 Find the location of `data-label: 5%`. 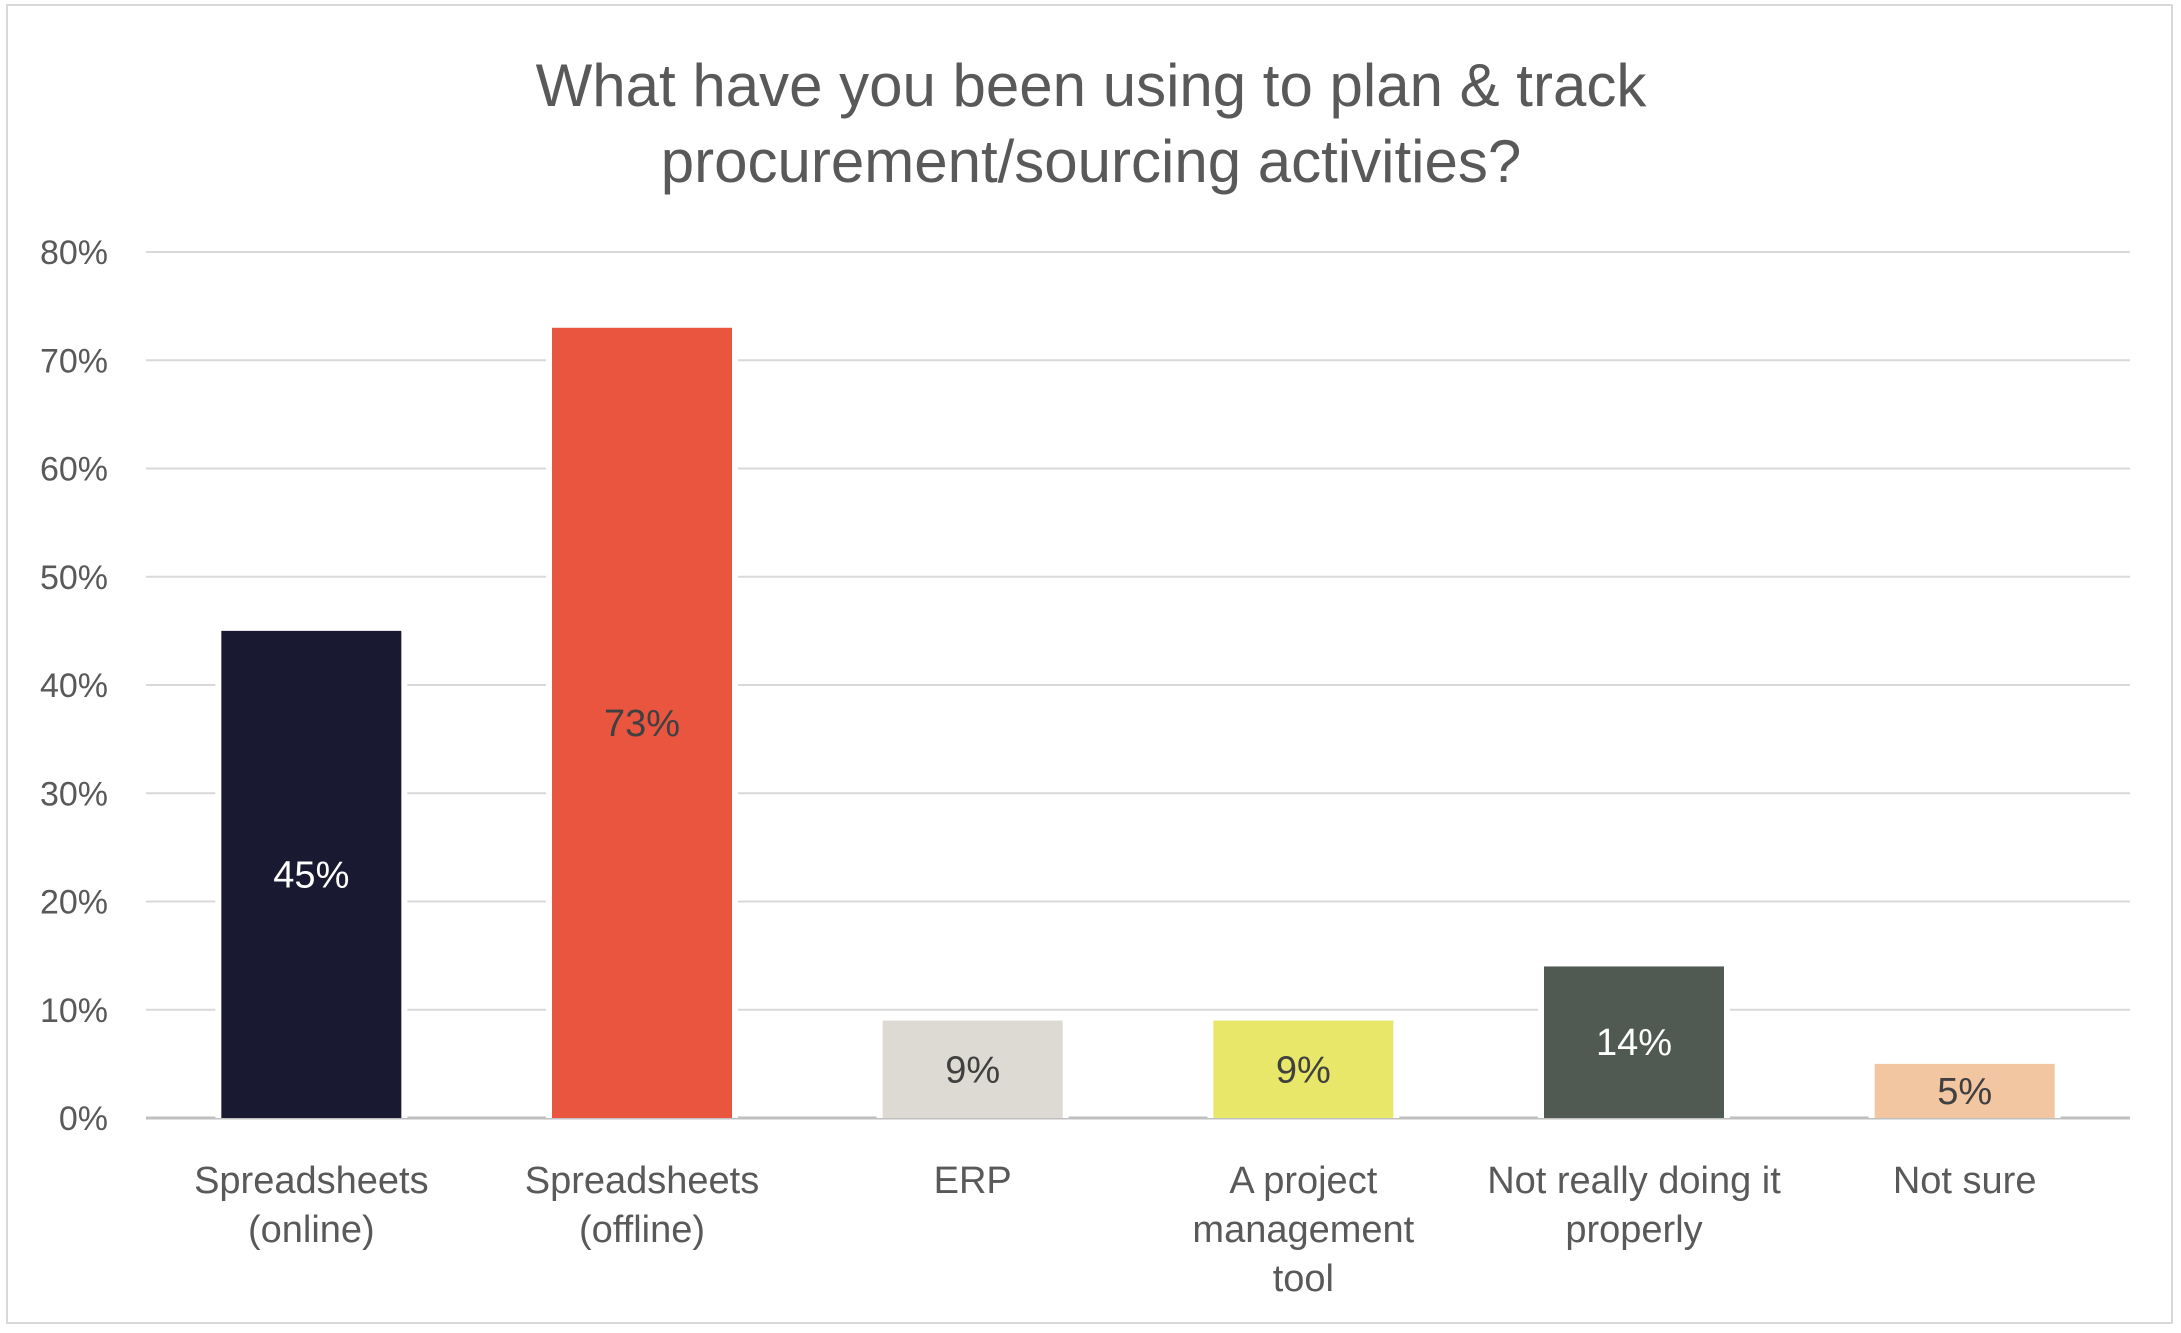

data-label: 5% is located at coordinates (1964, 1092).